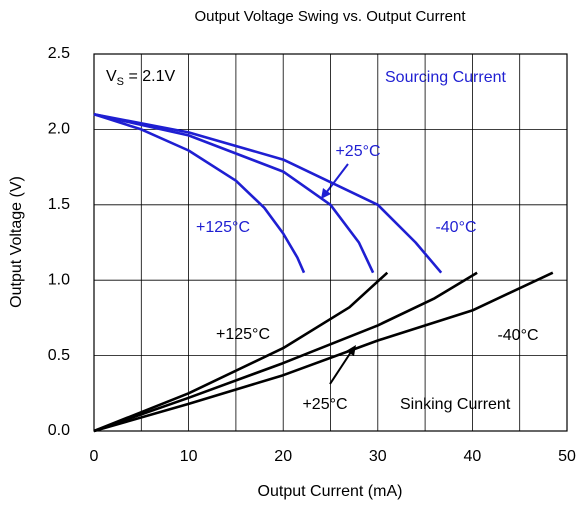  Describe the element at coordinates (149, 76) in the screenshot. I see `supply-rest: = 2.1V` at that location.